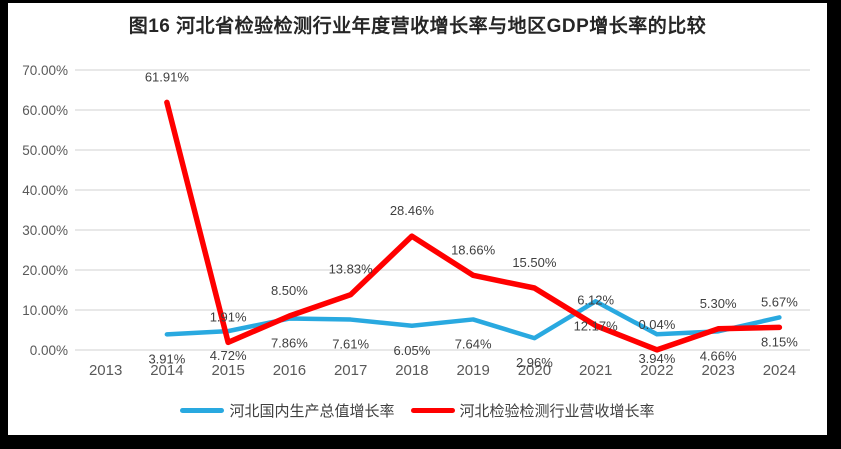  What do you see at coordinates (534, 362) in the screenshot?
I see `data-label-gdp: 2.96%` at bounding box center [534, 362].